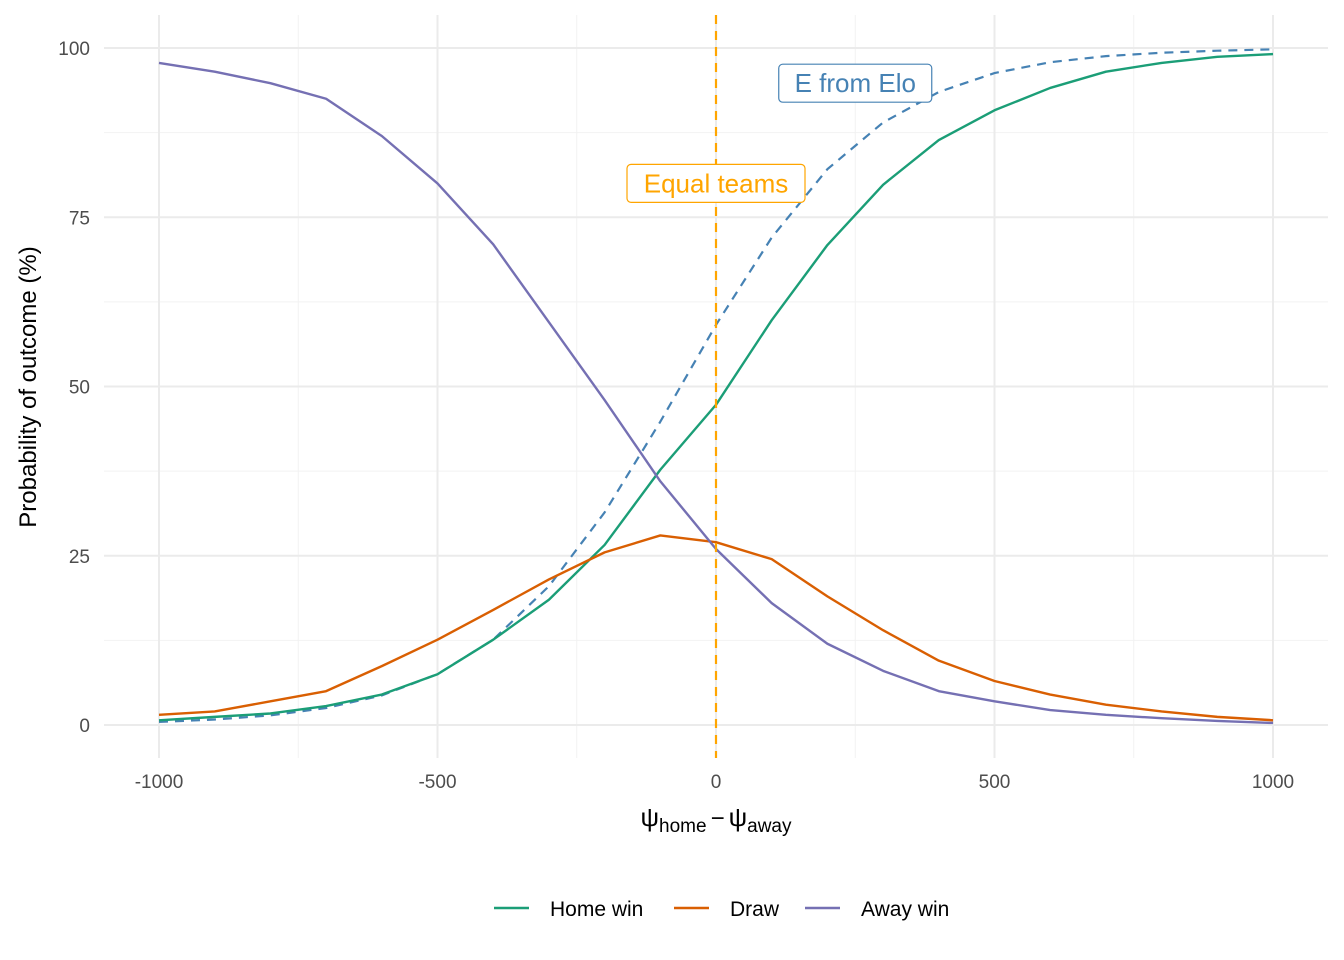 The width and height of the screenshot is (1344, 960). Describe the element at coordinates (596, 909) in the screenshot. I see `legend-label: Home win` at that location.